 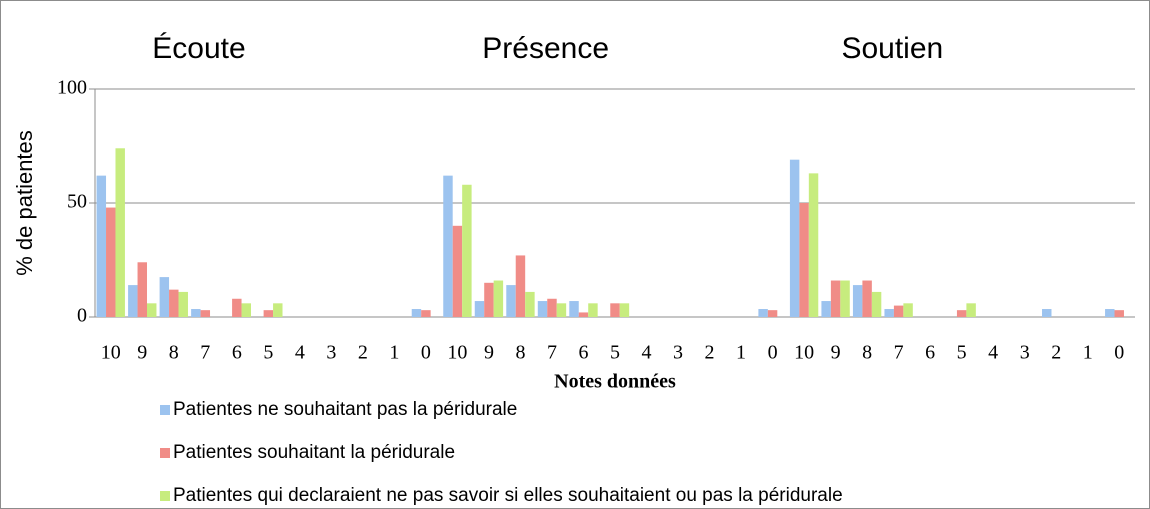 I want to click on x-axis-label: Notes données, so click(x=615, y=382).